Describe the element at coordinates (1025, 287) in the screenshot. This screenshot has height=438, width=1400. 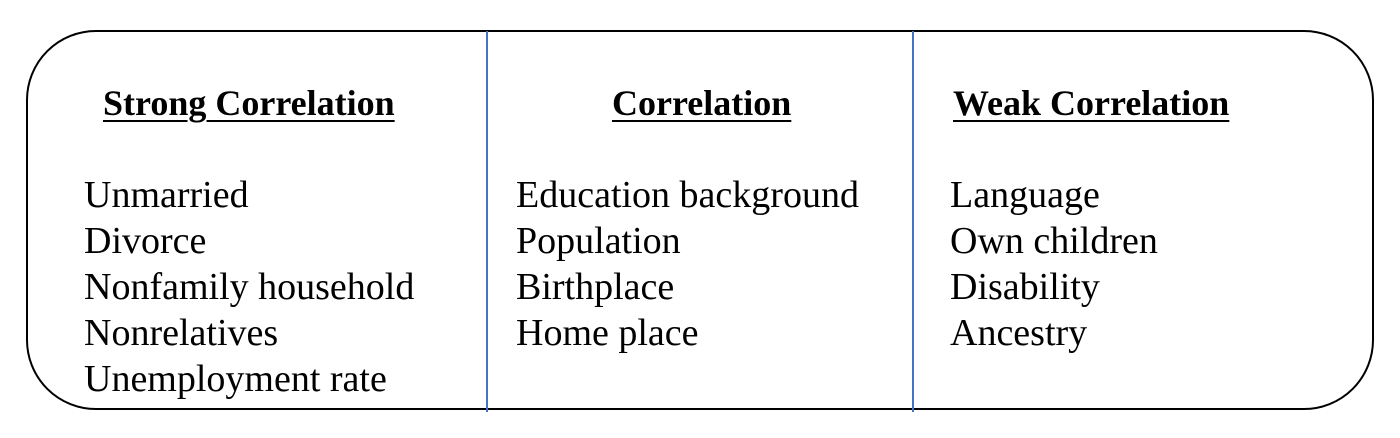
I see `list-item: Disability` at that location.